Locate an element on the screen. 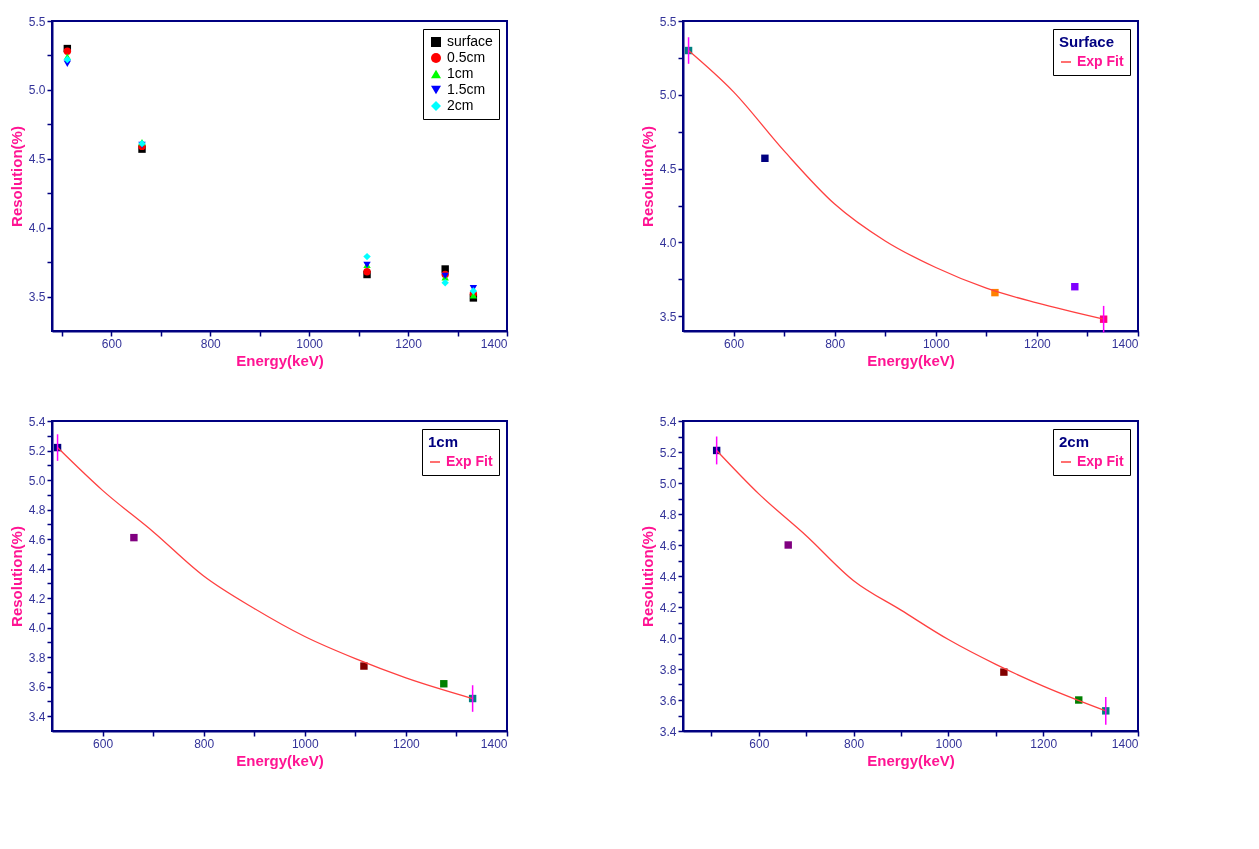  legend-label: 2cm is located at coordinates (460, 105).